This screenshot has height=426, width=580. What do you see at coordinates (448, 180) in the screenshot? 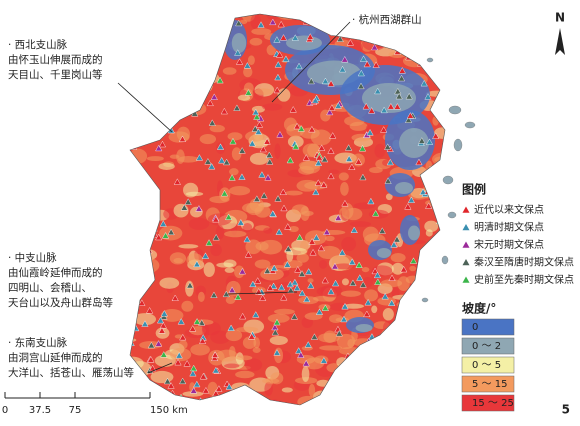
I see `islands` at bounding box center [448, 180].